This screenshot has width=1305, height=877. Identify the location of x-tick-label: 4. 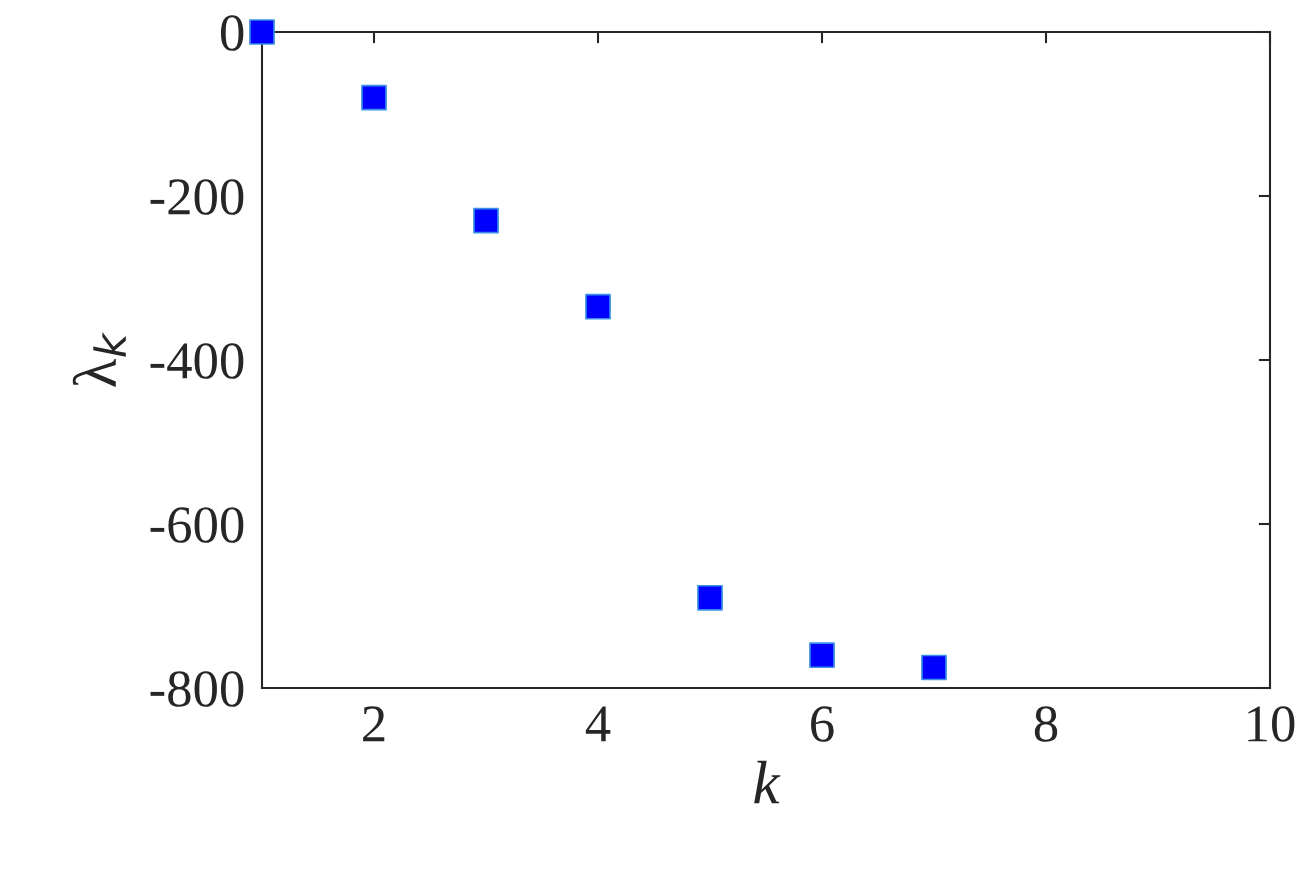
(598, 724).